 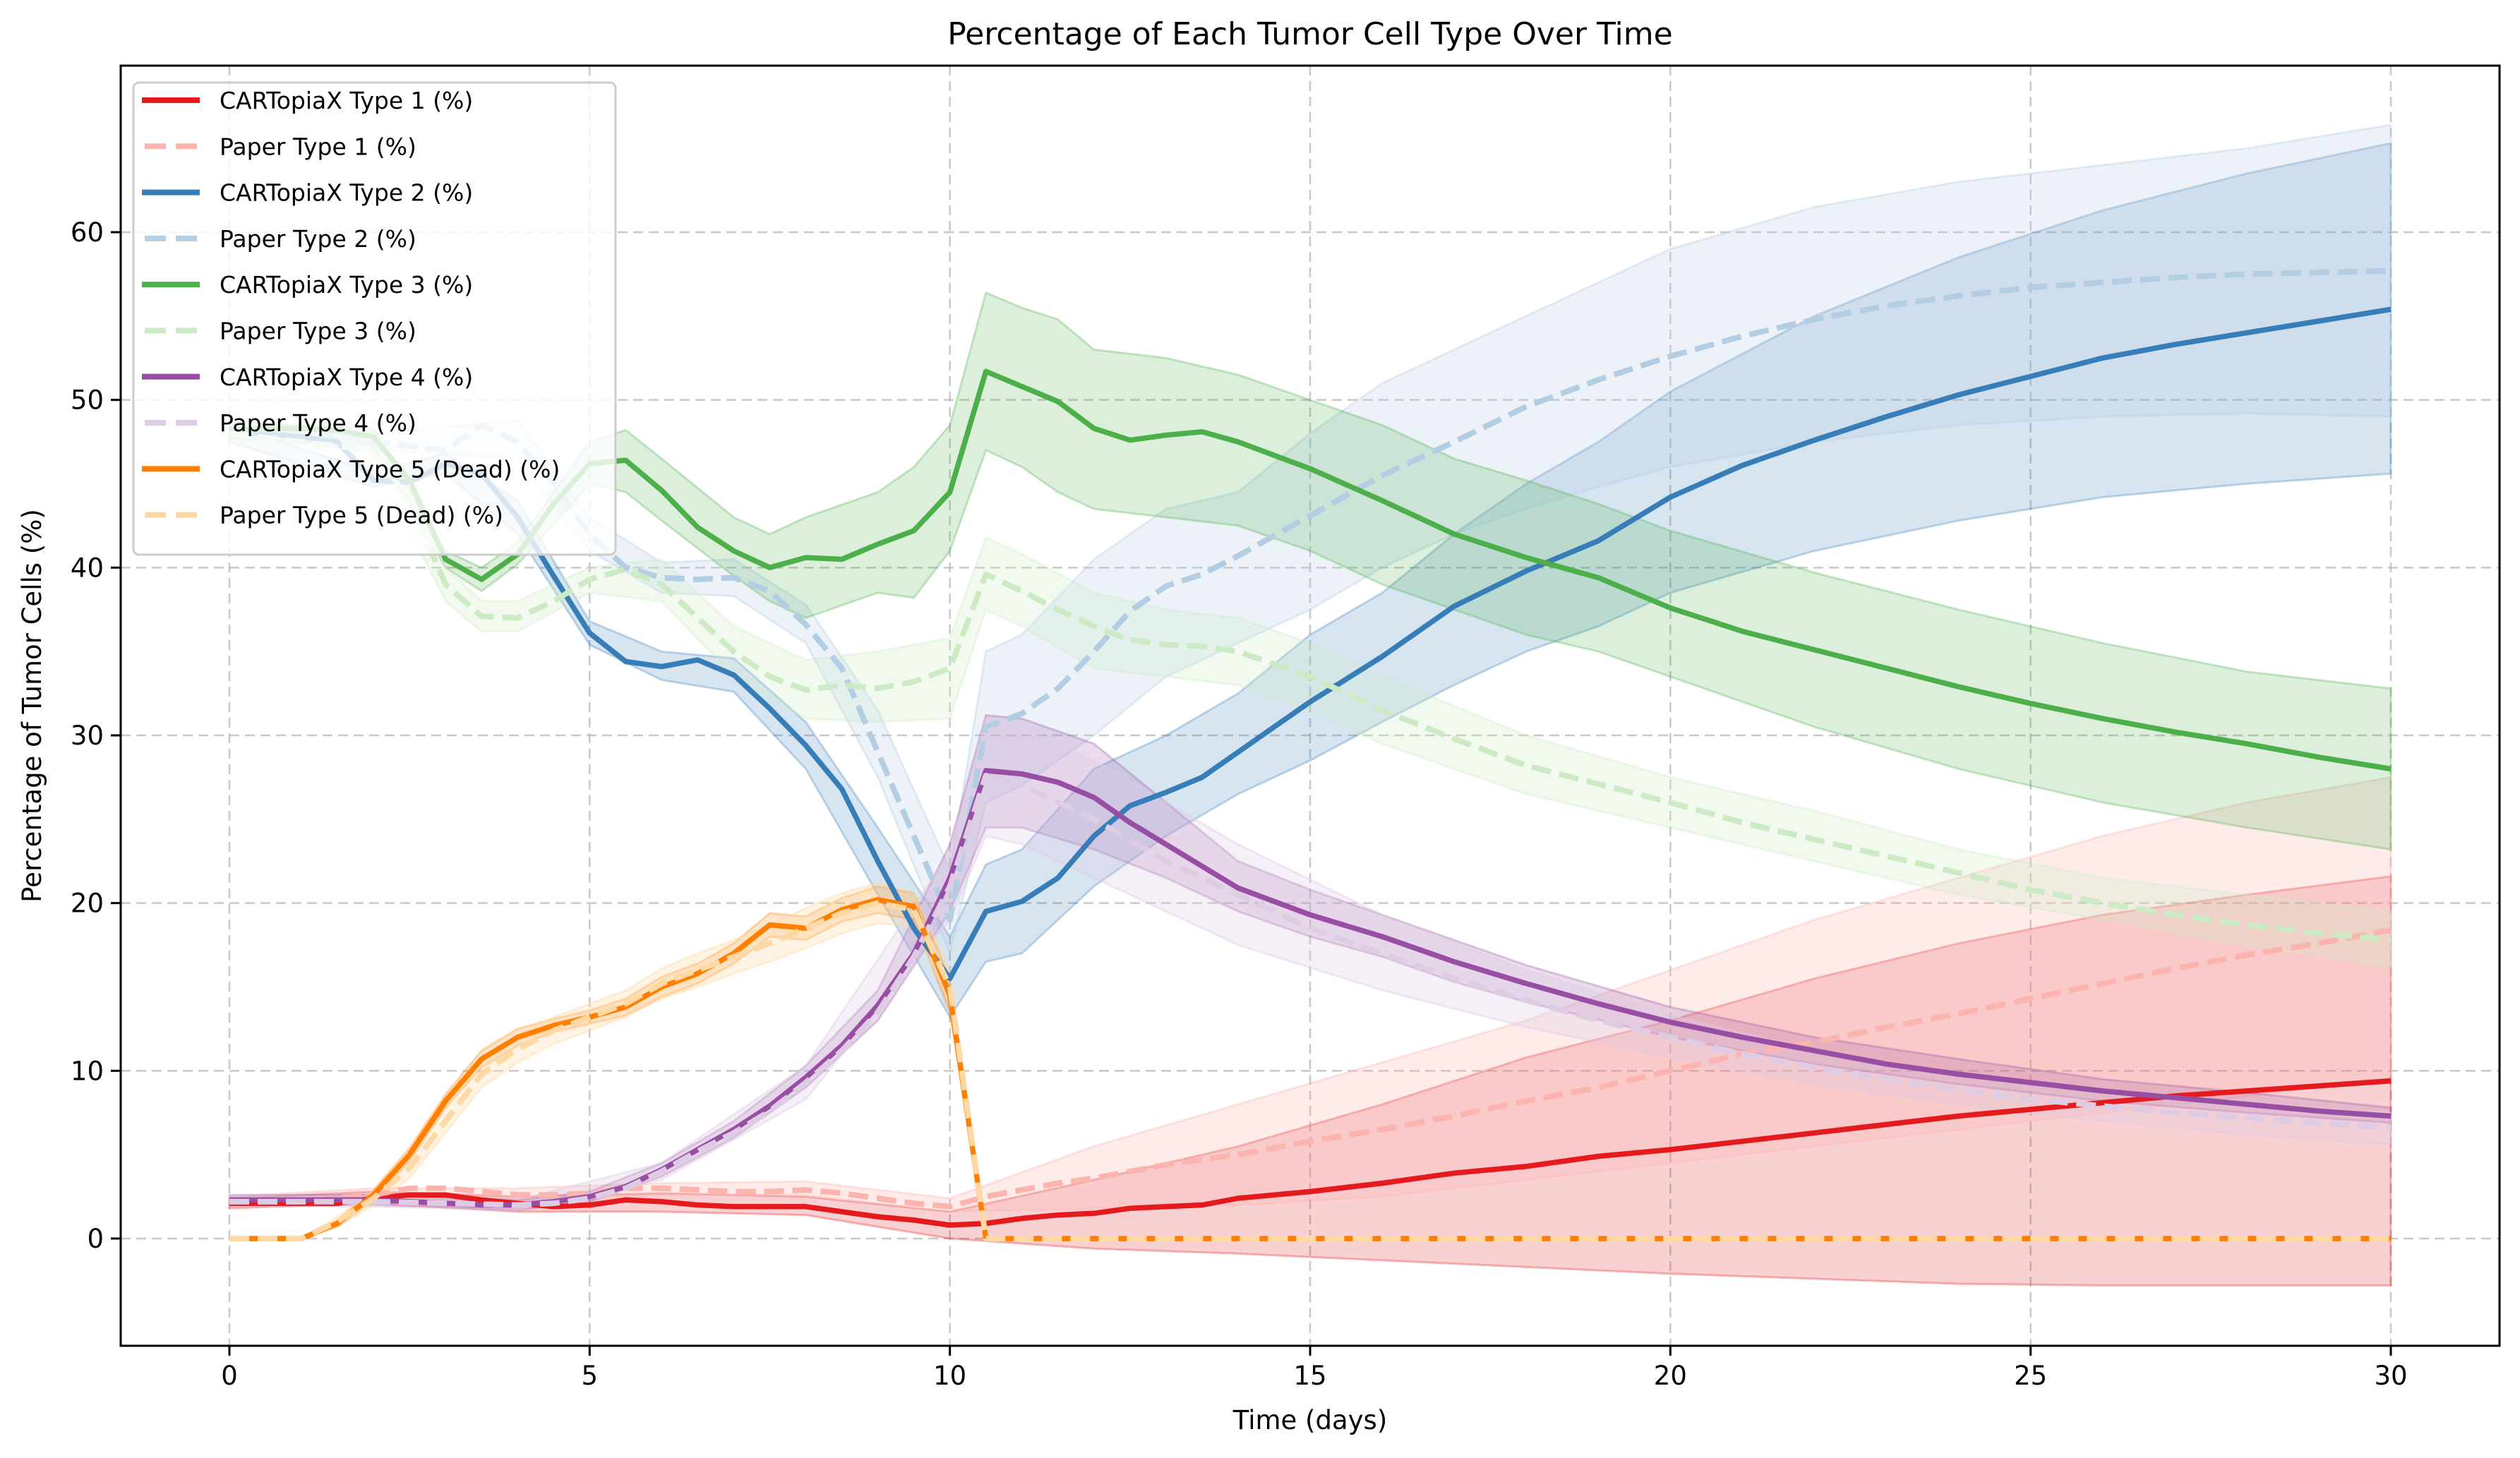 I want to click on x-tick-label: 25, so click(x=2031, y=1376).